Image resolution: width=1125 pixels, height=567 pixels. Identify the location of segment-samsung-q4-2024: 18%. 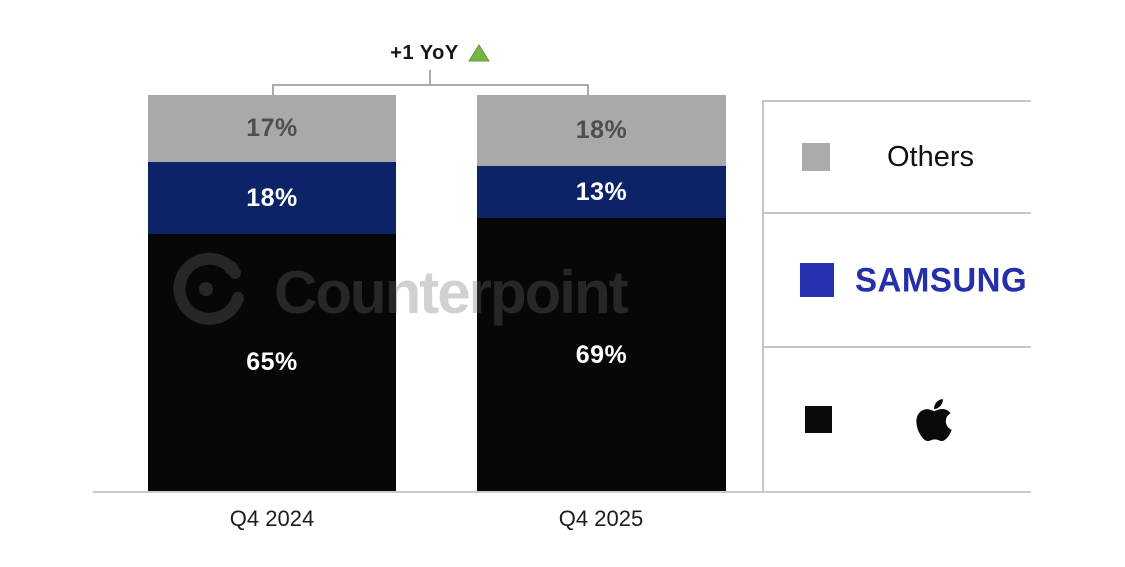
(272, 198).